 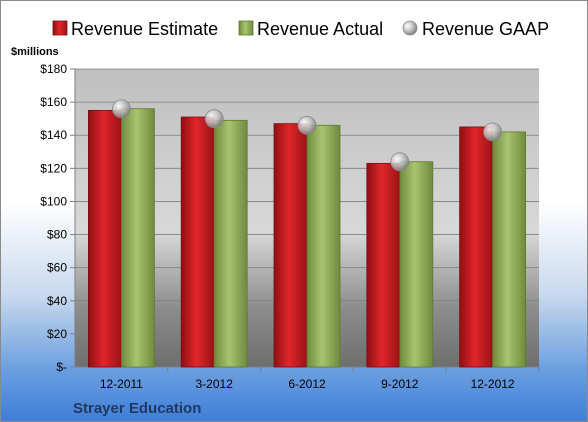 I want to click on legend-label-estimate: Revenue Estimate, so click(x=144, y=29).